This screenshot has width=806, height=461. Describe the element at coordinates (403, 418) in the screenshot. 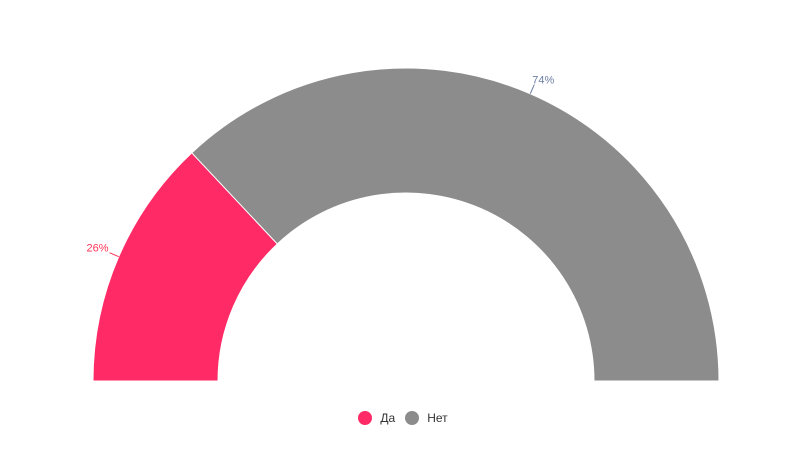

I see `legend: Да Нет` at that location.